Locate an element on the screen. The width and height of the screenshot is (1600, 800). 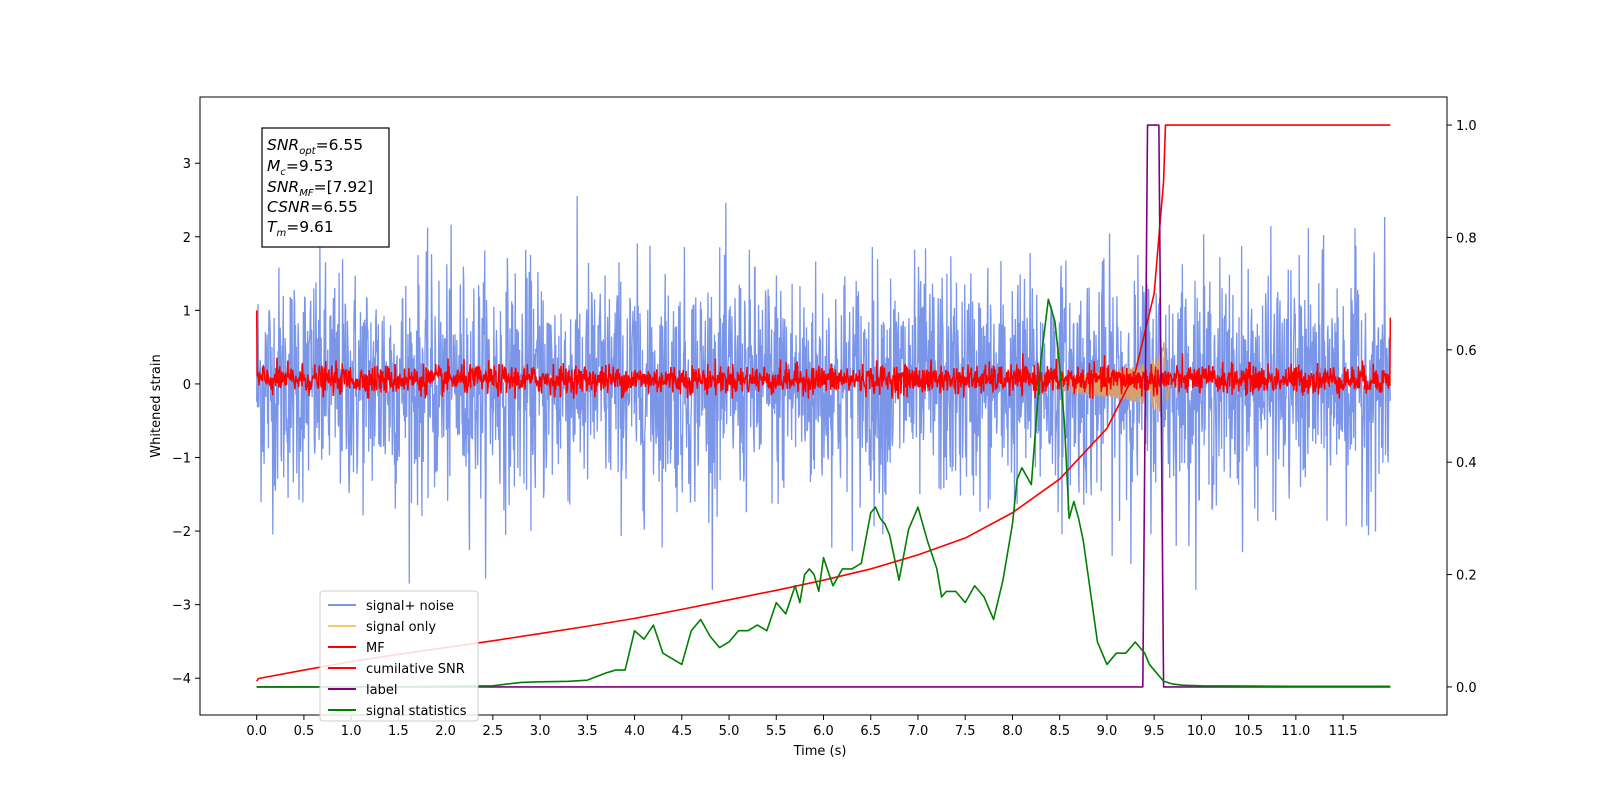
y-tick-label-left: −2 is located at coordinates (181, 532).